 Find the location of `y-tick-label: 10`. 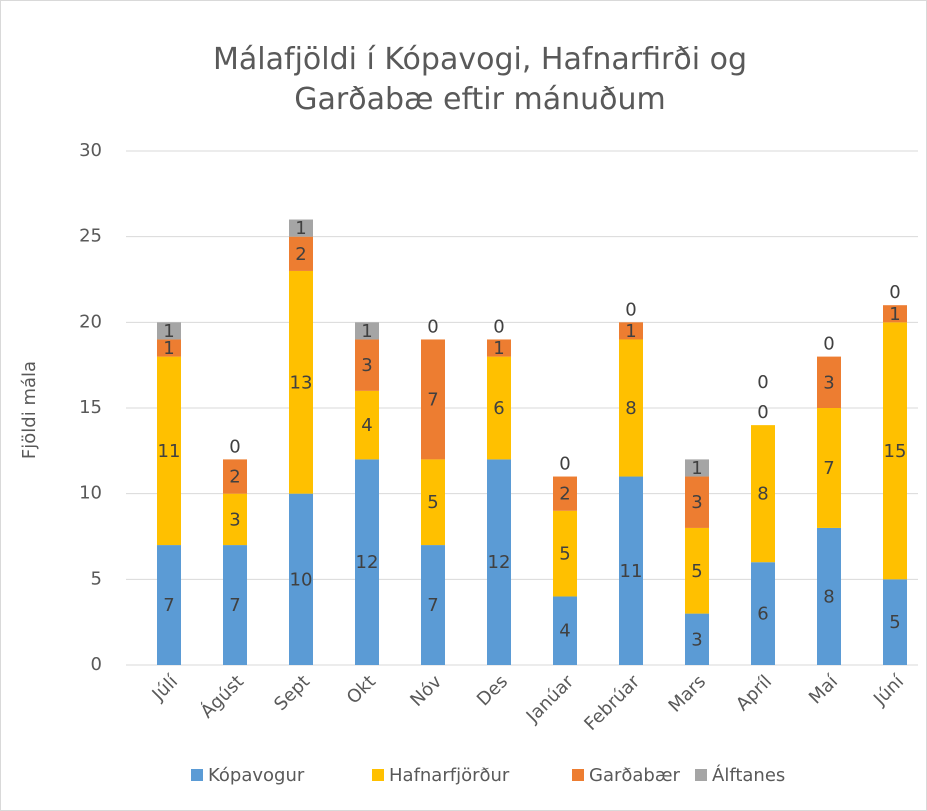

y-tick-label: 10 is located at coordinates (90, 493).